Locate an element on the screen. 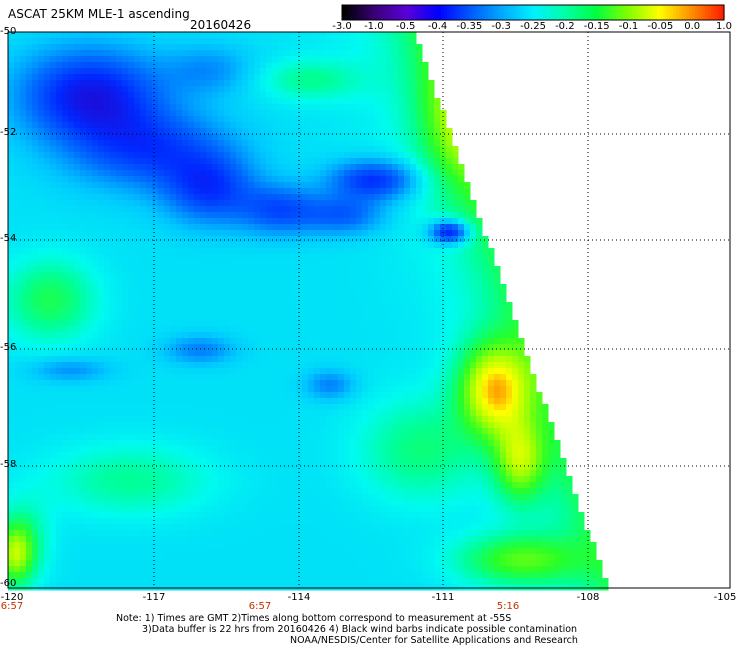 This screenshot has height=650, width=740. colorbar-label: -0.2 is located at coordinates (565, 26).